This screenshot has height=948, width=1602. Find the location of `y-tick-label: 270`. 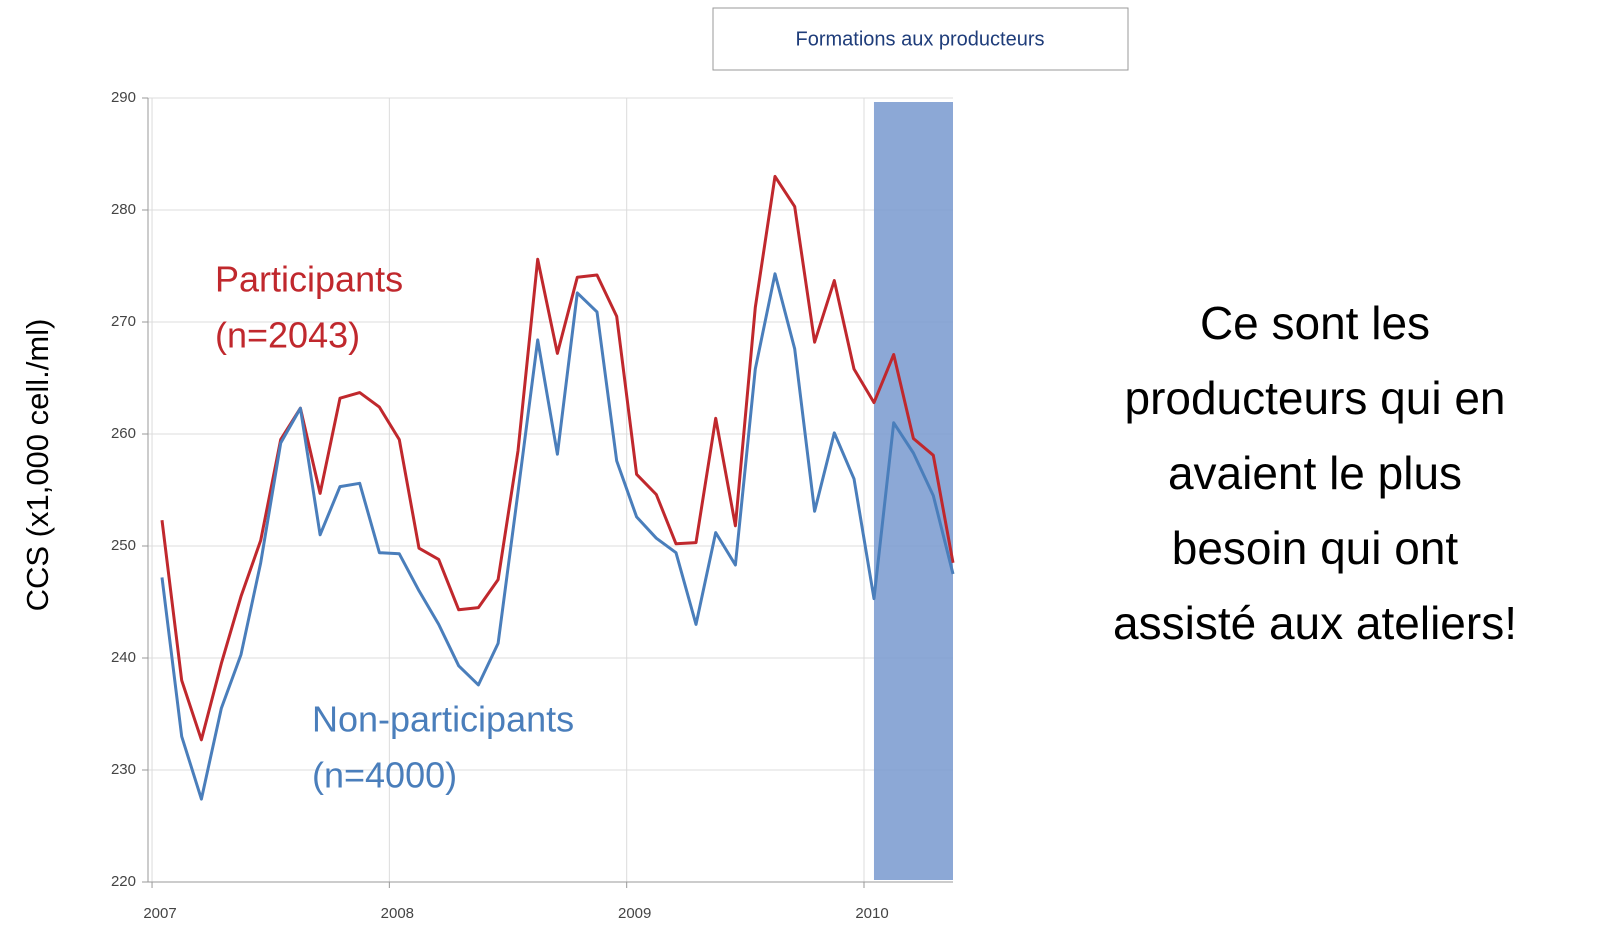

y-tick-label: 270 is located at coordinates (123, 321).